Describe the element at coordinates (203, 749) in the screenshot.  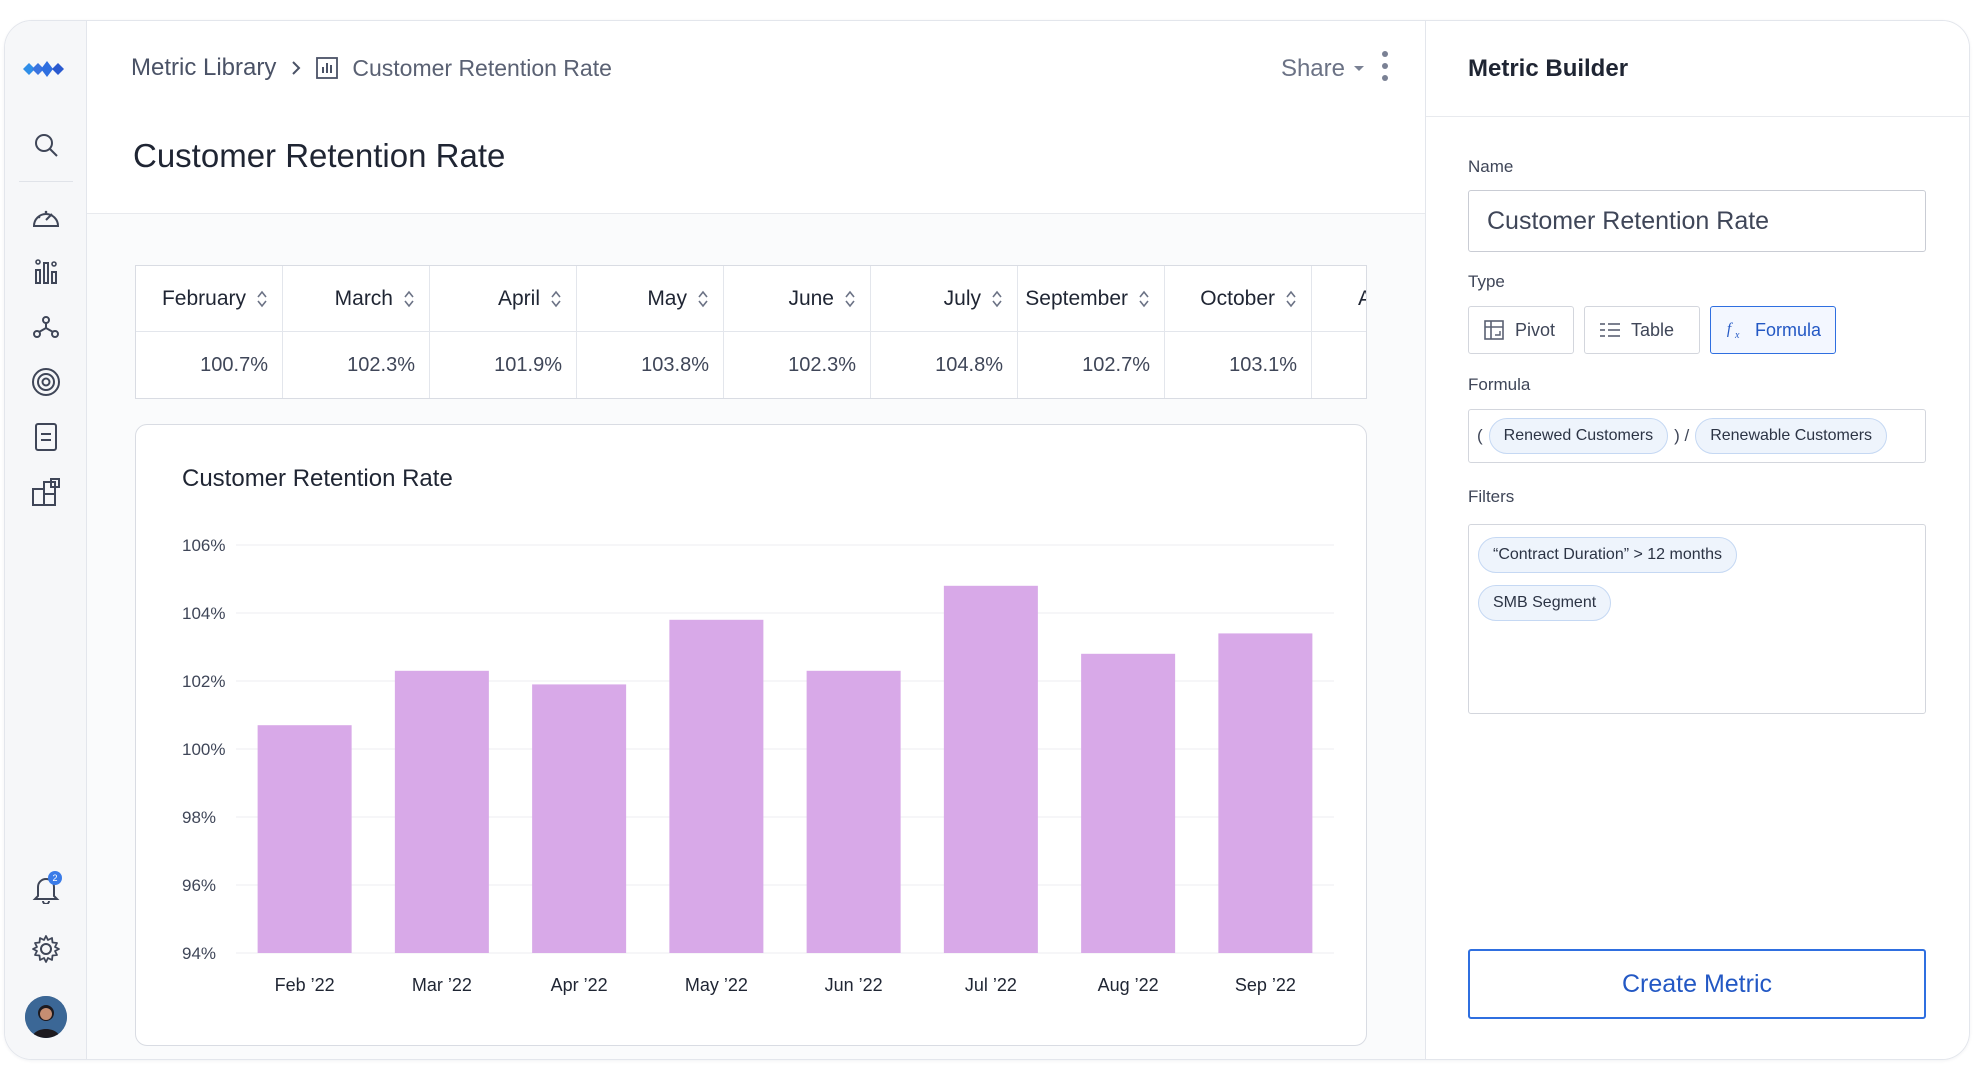
I see `y-tick-label: 100%` at that location.